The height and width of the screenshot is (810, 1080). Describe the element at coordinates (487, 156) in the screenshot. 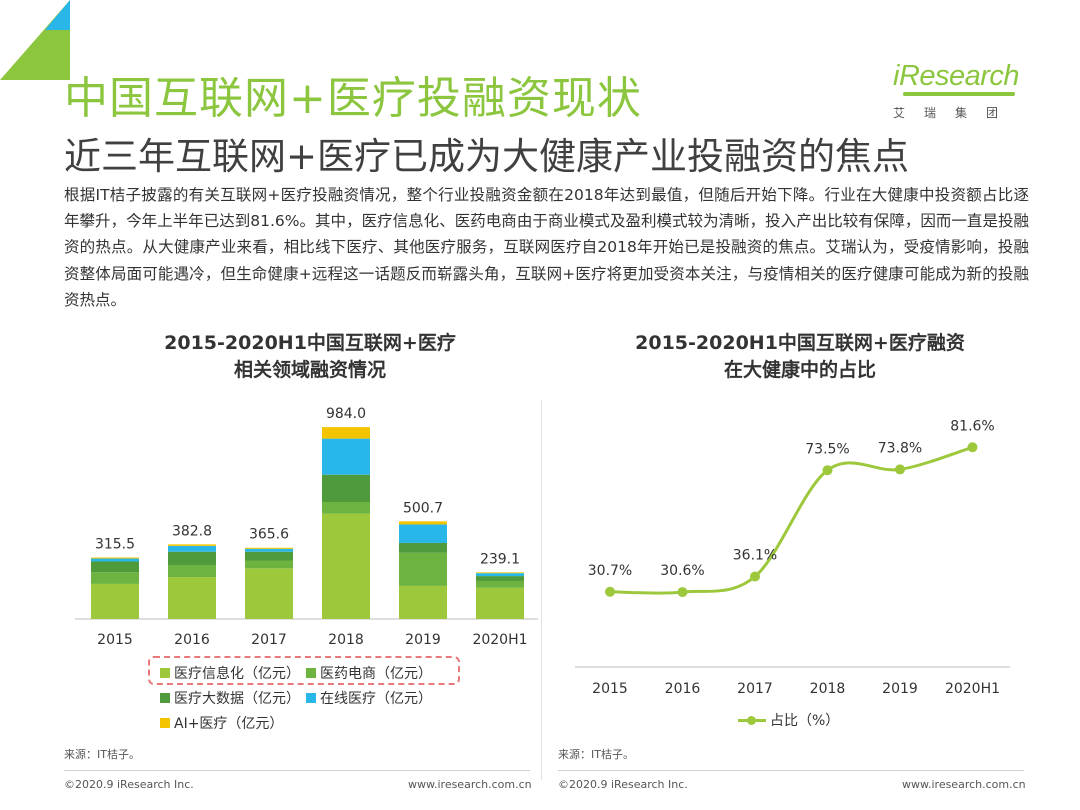

I see `page-subtitle: 近三年互联网+医疗已成为大健康产业投融资的焦点` at that location.